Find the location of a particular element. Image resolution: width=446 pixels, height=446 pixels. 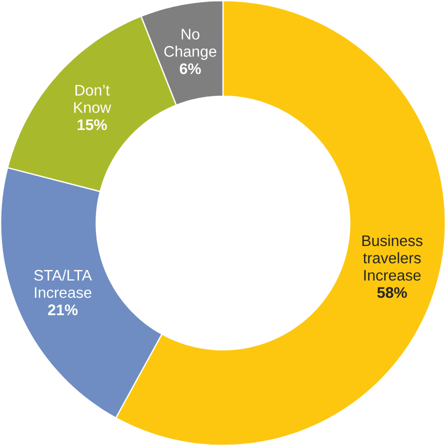

data-label: 15% is located at coordinates (92, 124).